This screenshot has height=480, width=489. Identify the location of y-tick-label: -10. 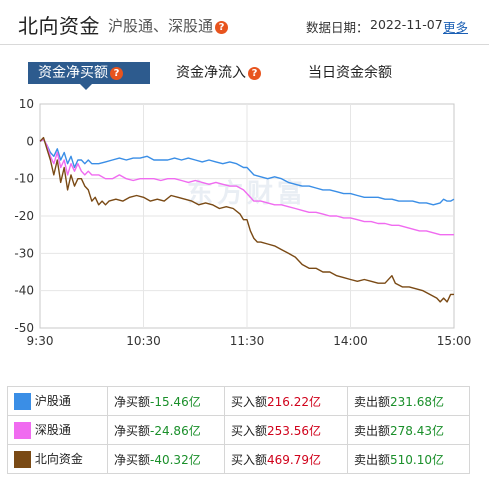
(24, 179).